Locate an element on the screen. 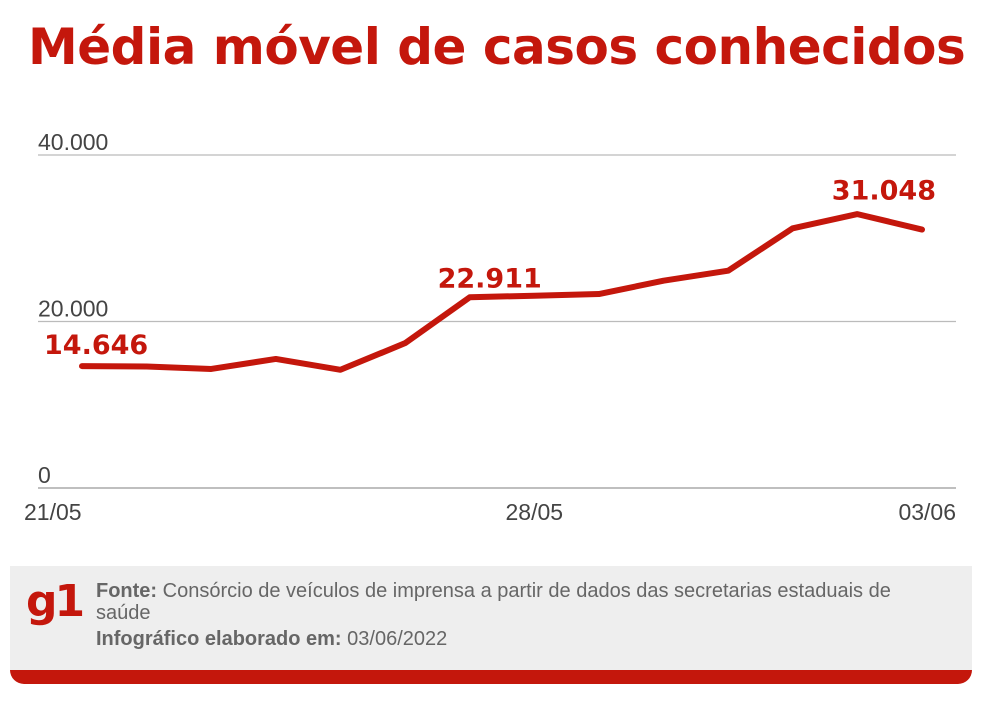  date-line: Infográfico elaborado em: 03/06/2022 is located at coordinates (271, 639).